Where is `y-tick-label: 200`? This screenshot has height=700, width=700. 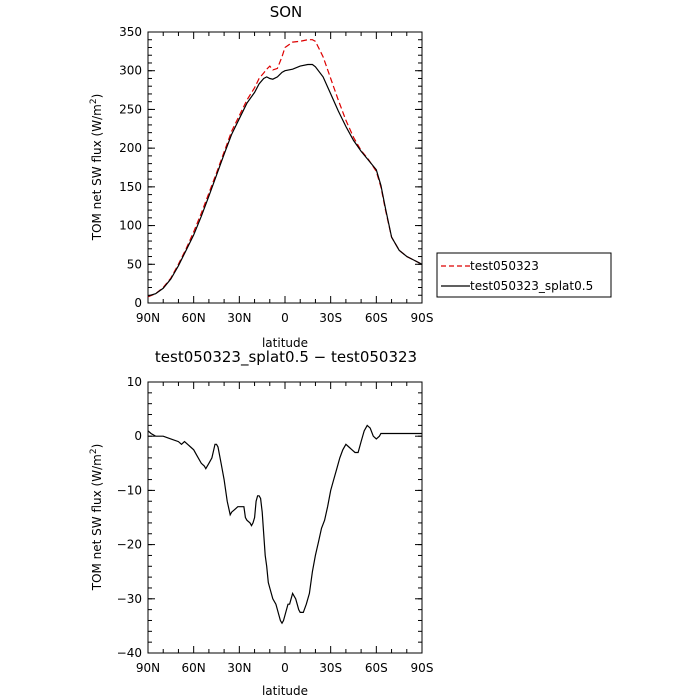 y-tick-label: 200 is located at coordinates (130, 148).